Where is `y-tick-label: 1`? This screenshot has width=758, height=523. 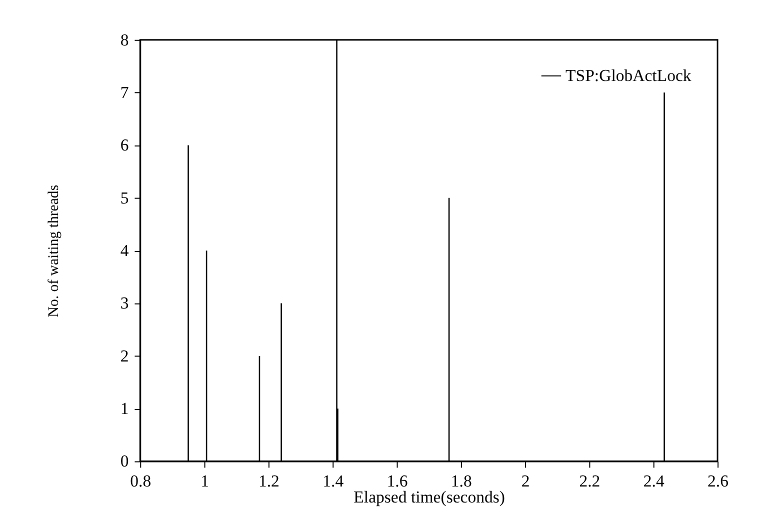
y-tick-label: 1 is located at coordinates (124, 408).